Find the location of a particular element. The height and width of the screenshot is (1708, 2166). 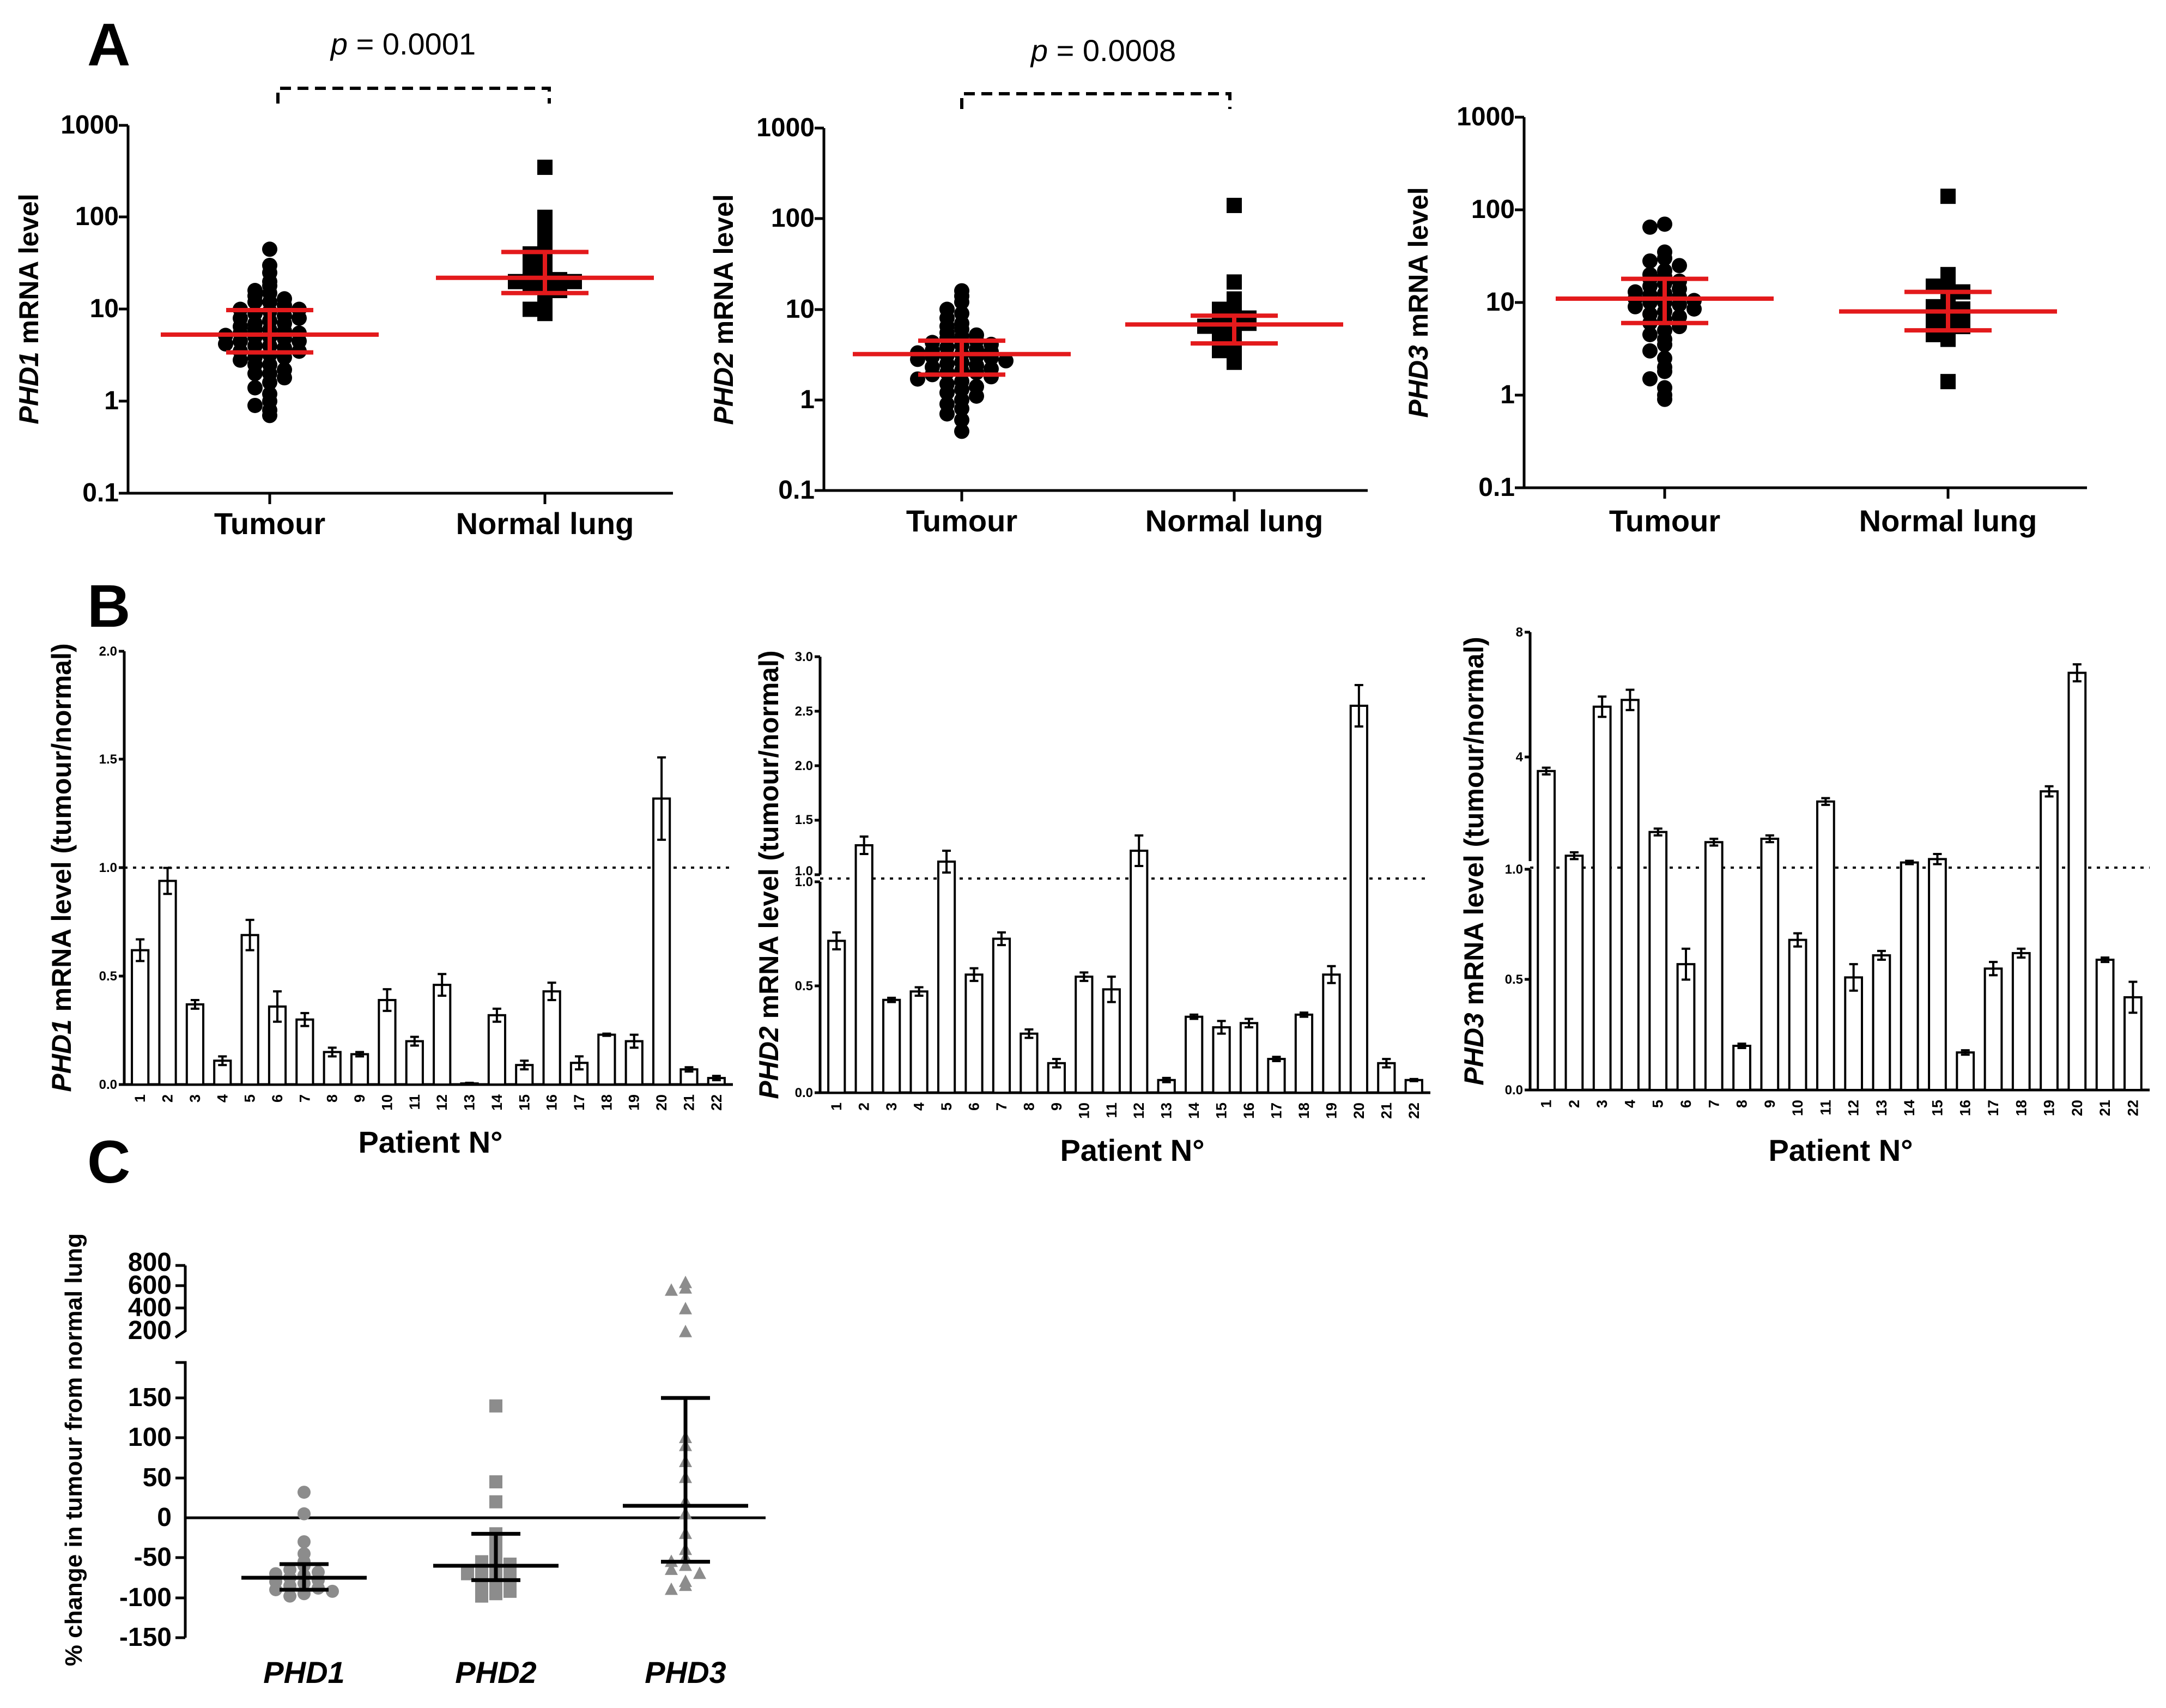

a2-y-axis-label: PHD2 mRNA level is located at coordinates (723, 309).